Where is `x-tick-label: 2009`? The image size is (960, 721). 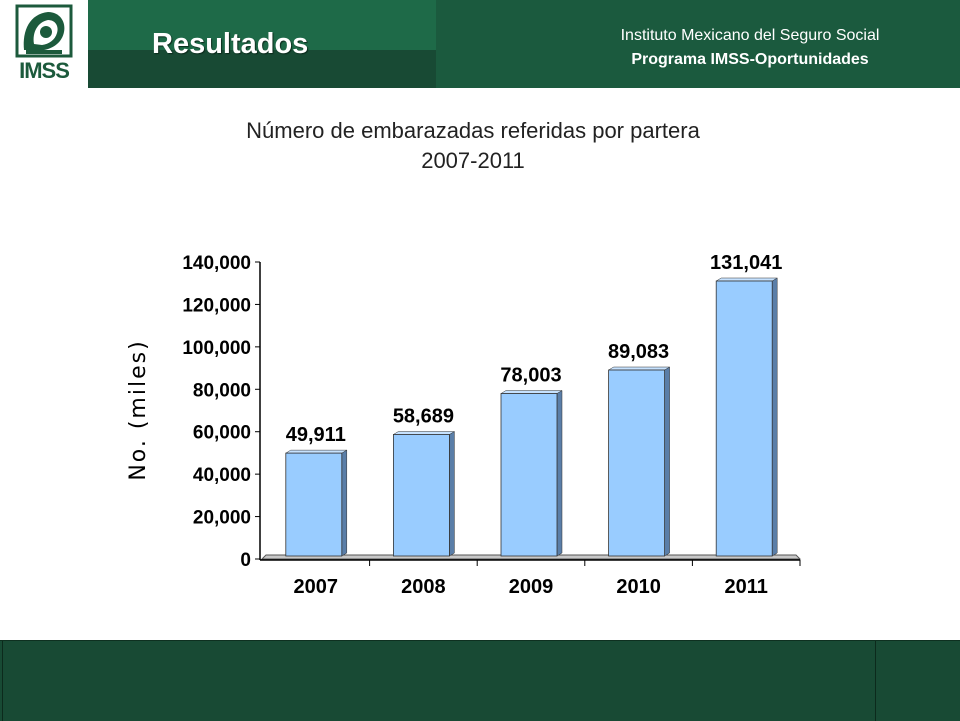 x-tick-label: 2009 is located at coordinates (531, 587).